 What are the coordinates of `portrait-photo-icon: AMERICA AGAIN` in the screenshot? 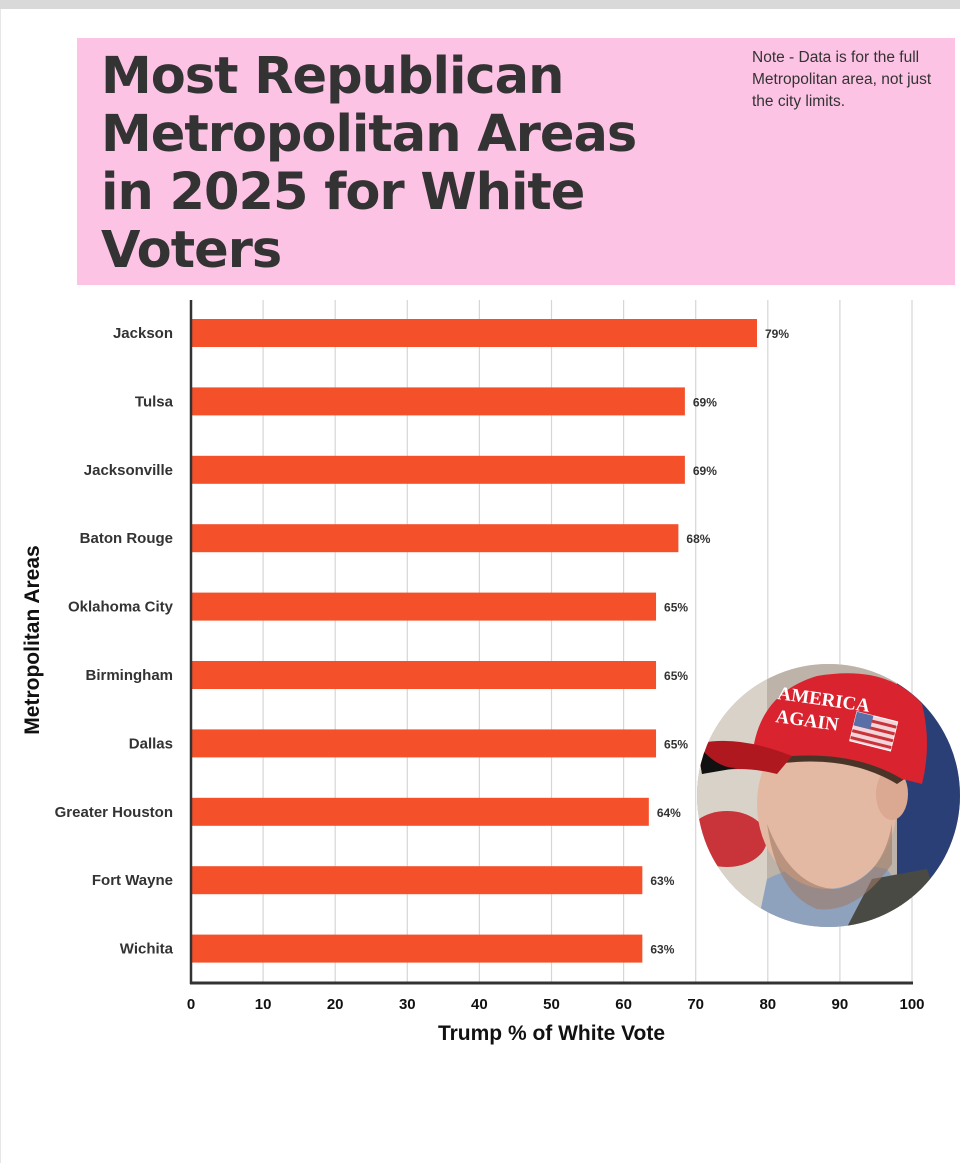 It's located at (828, 795).